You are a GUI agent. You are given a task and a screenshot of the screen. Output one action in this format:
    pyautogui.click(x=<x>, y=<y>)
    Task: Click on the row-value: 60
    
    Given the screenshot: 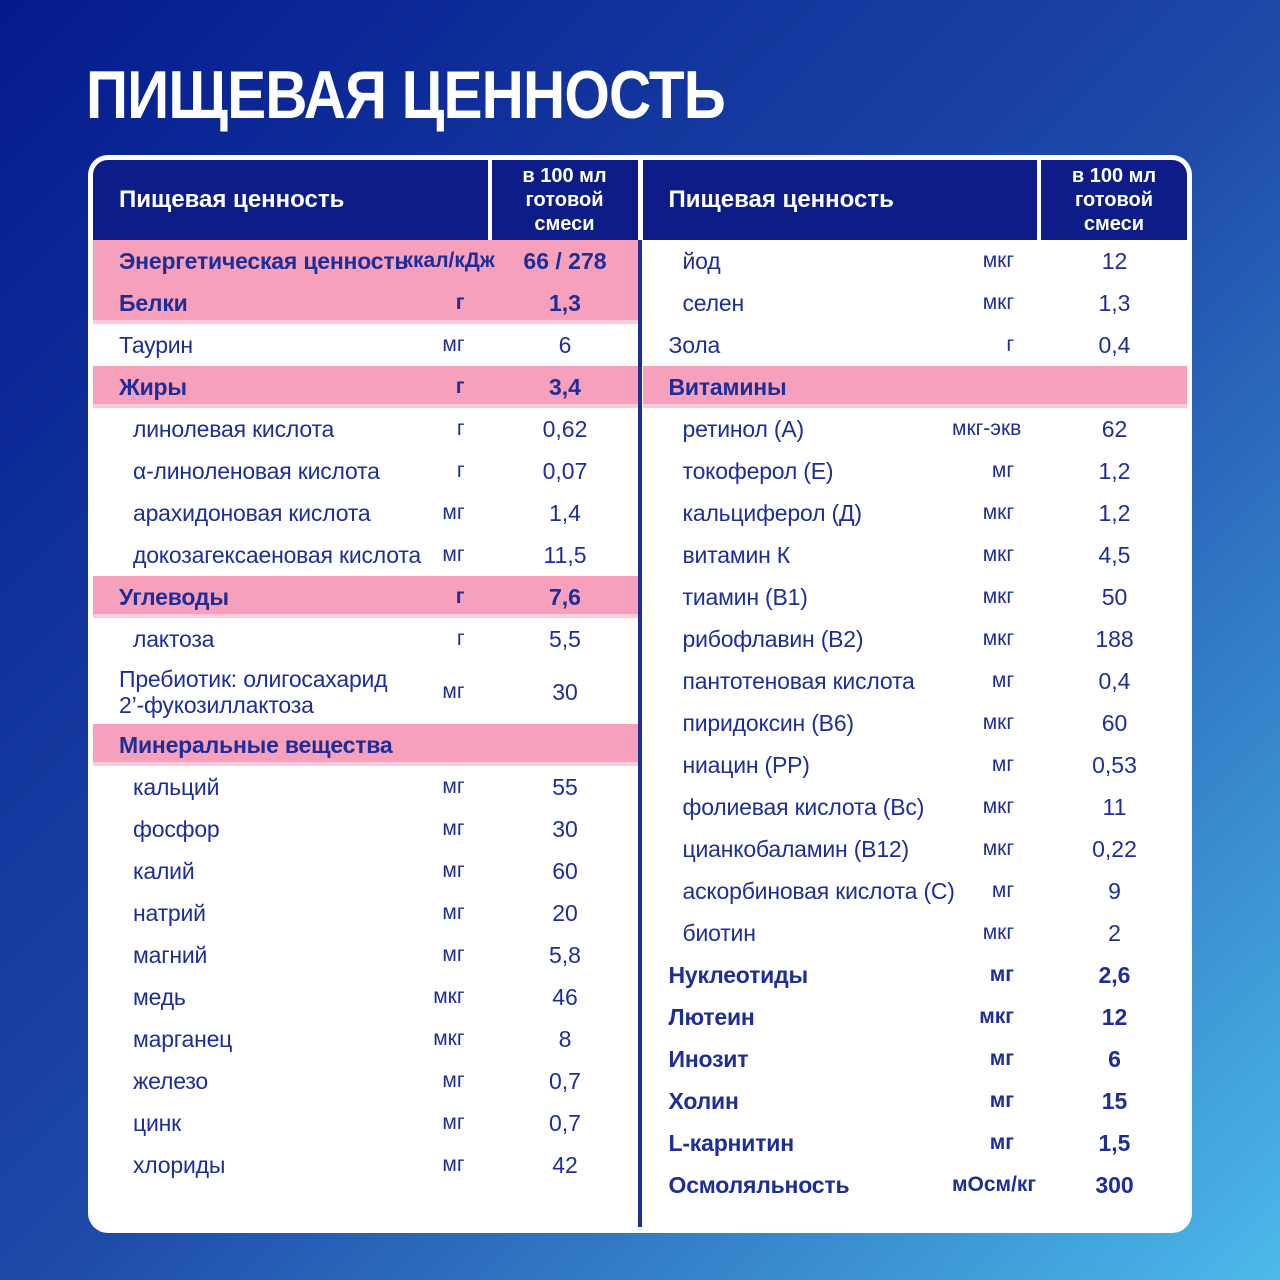 What is the action you would take?
    pyautogui.click(x=1114, y=722)
    